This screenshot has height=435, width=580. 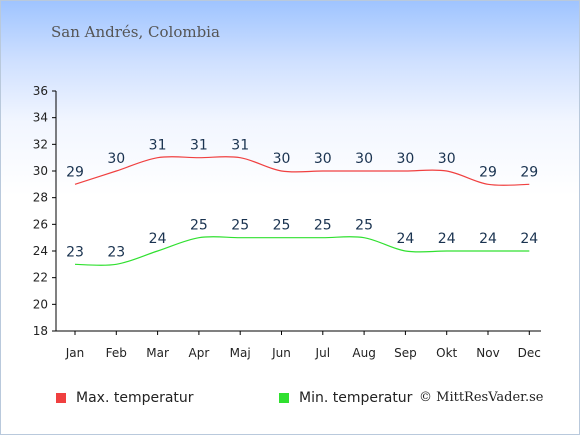 I want to click on y-tick-label: 26, so click(x=40, y=224).